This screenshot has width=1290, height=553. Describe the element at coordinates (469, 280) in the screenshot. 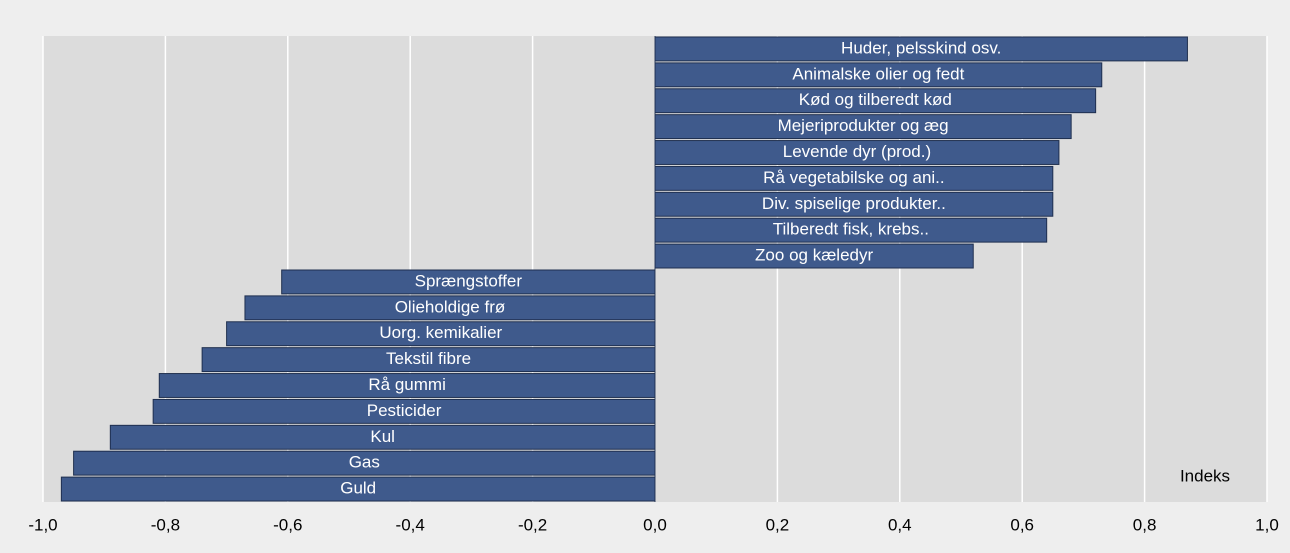

I see `bar-label: Sprængstoffer` at that location.